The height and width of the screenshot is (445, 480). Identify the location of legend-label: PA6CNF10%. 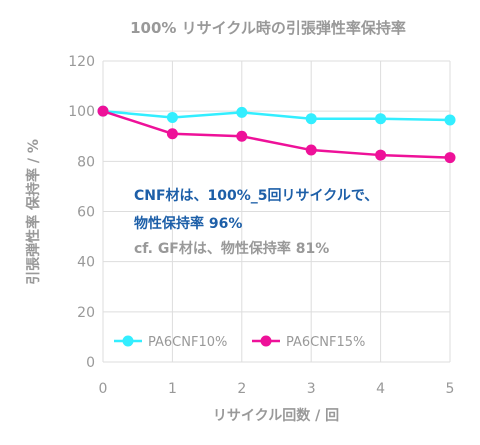
(187, 342).